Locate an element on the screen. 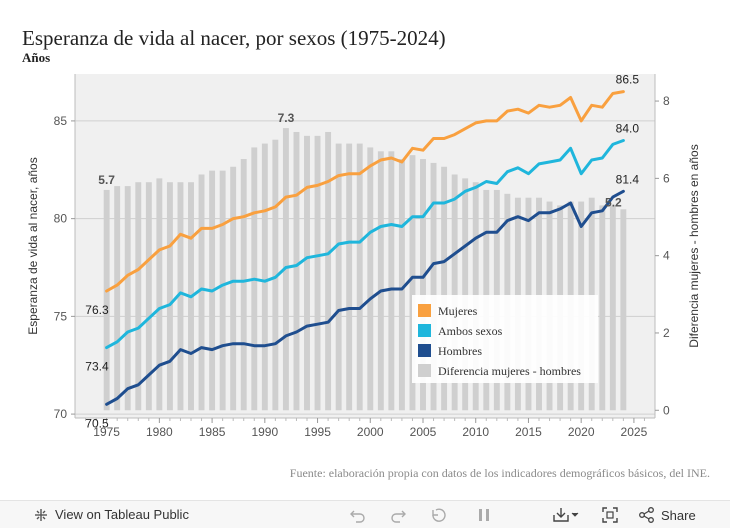  y2-tick-label-2: 2 is located at coordinates (666, 333).